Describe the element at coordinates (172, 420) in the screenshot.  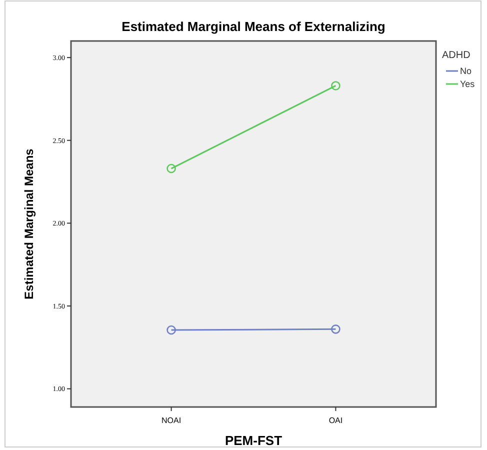
I see `x-tick-label: NOAI` at that location.